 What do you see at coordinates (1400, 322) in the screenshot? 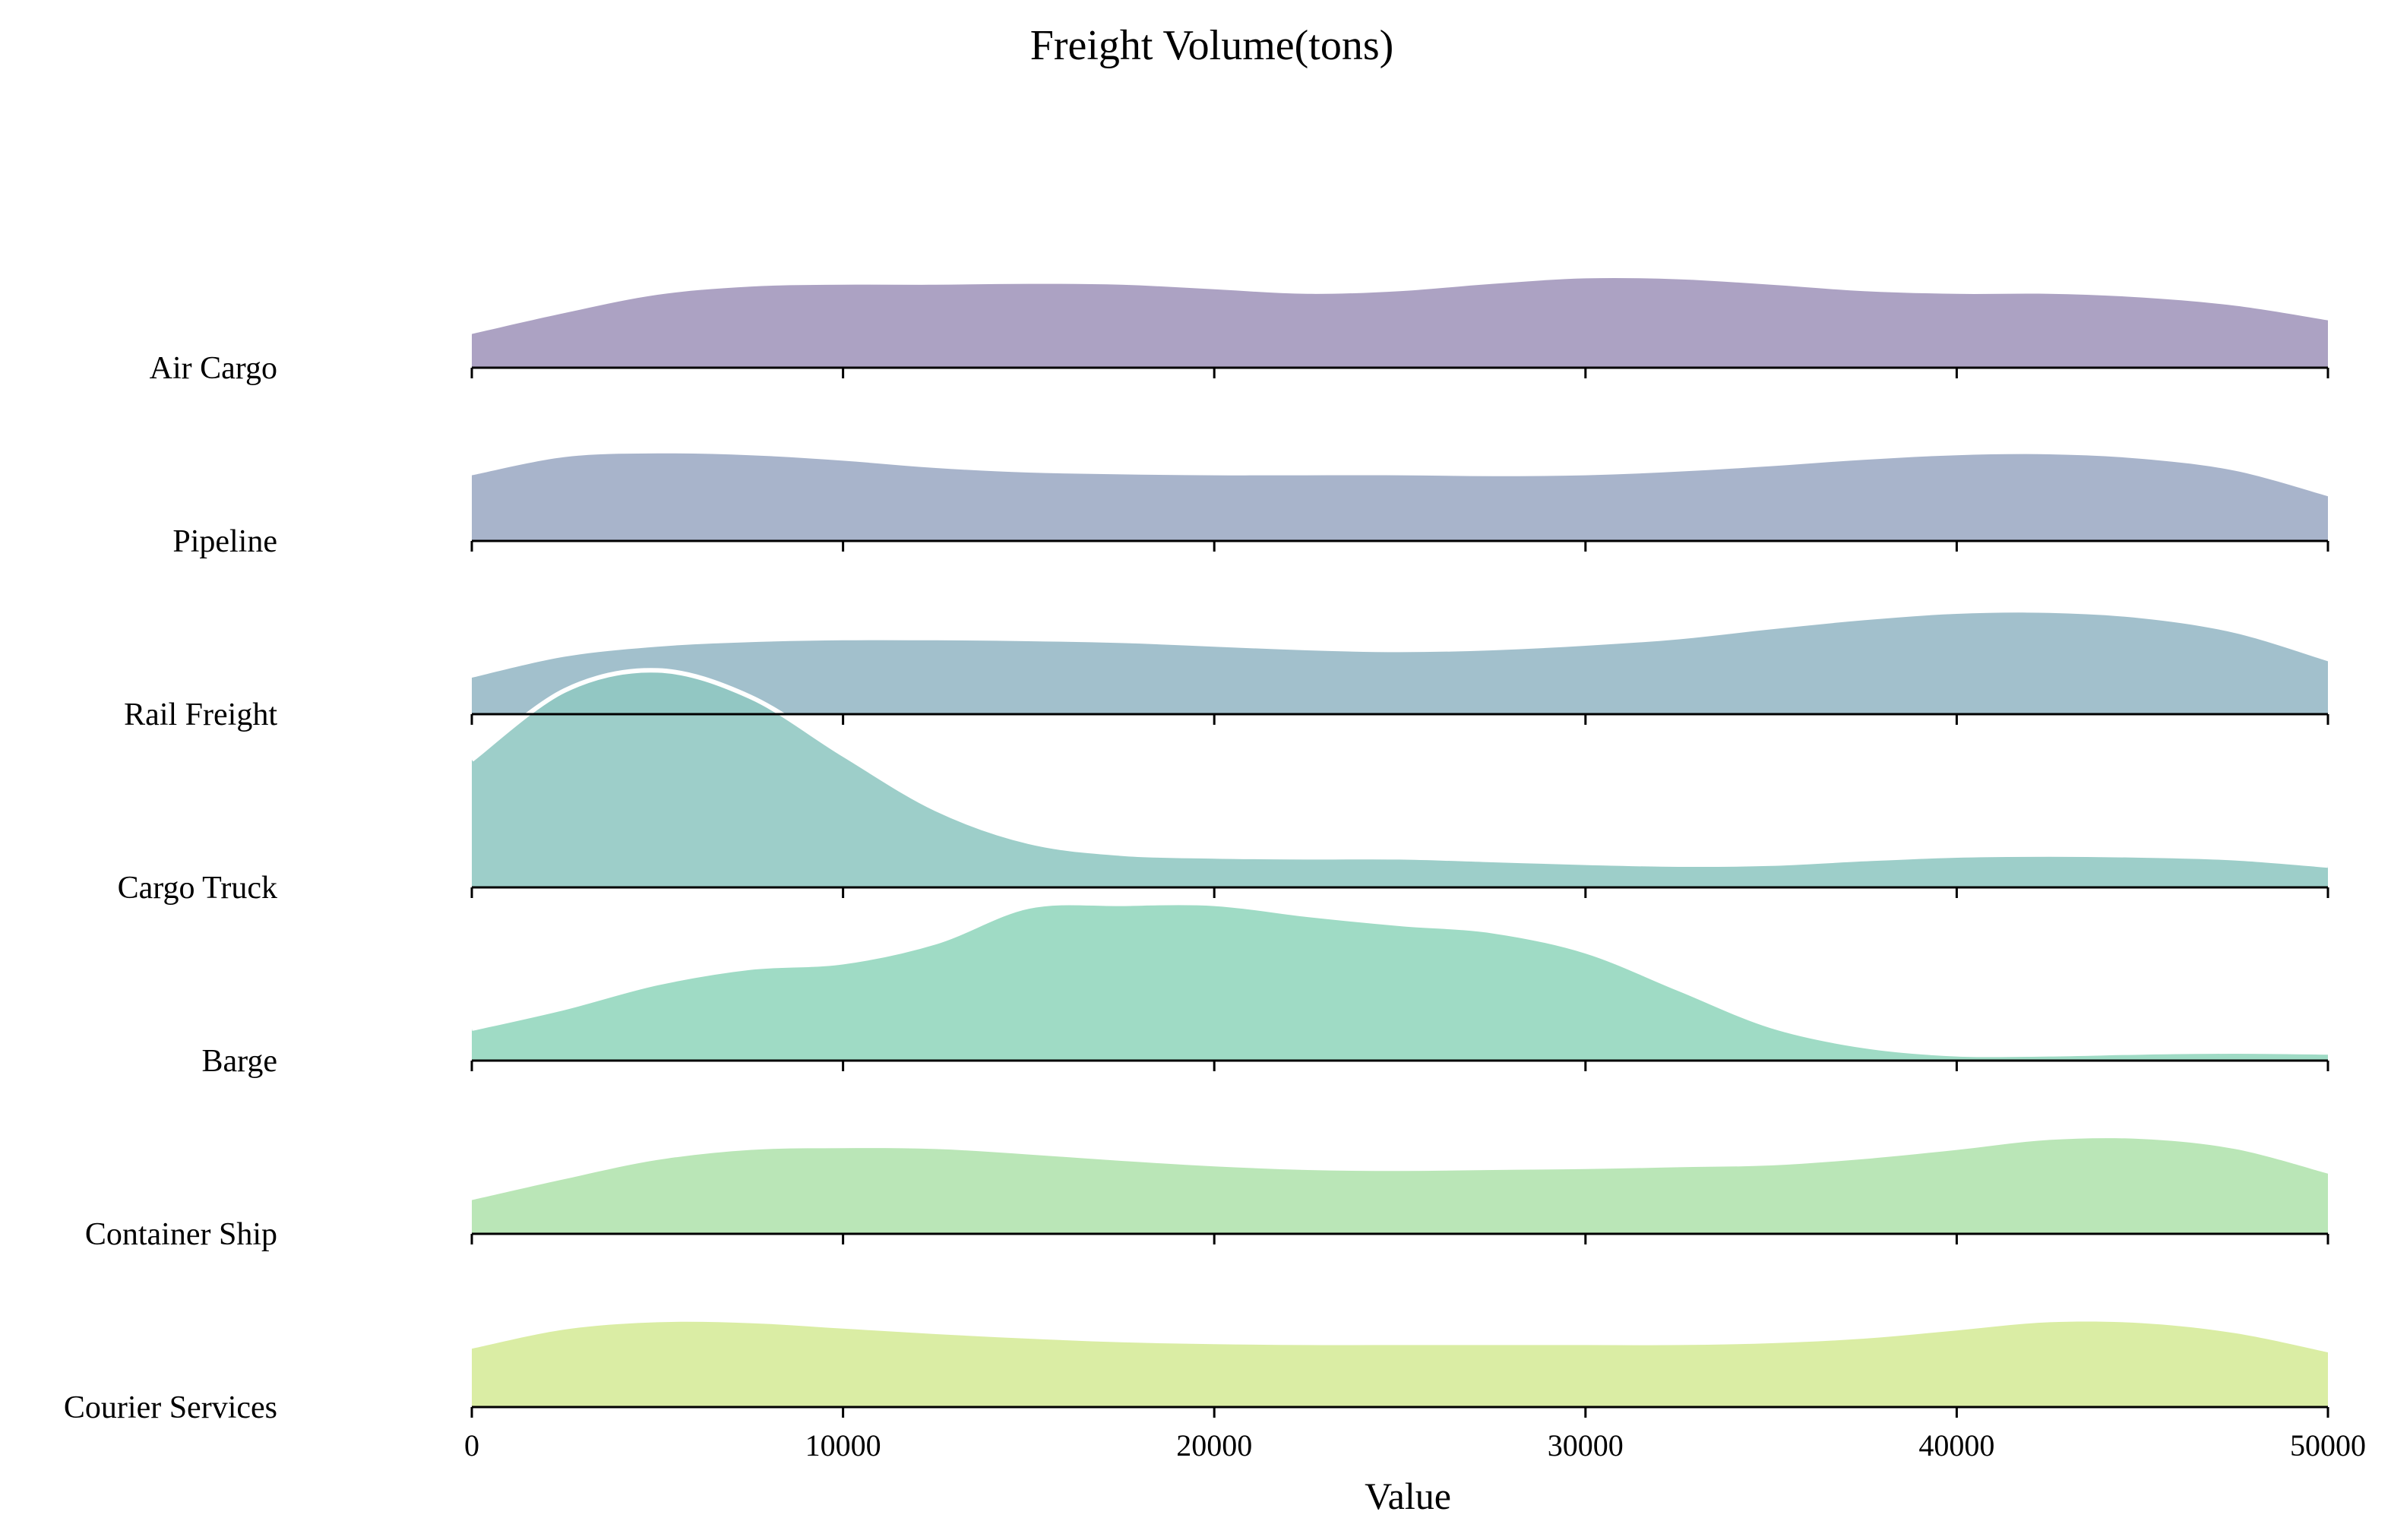
I see `ridge-air-cargo` at bounding box center [1400, 322].